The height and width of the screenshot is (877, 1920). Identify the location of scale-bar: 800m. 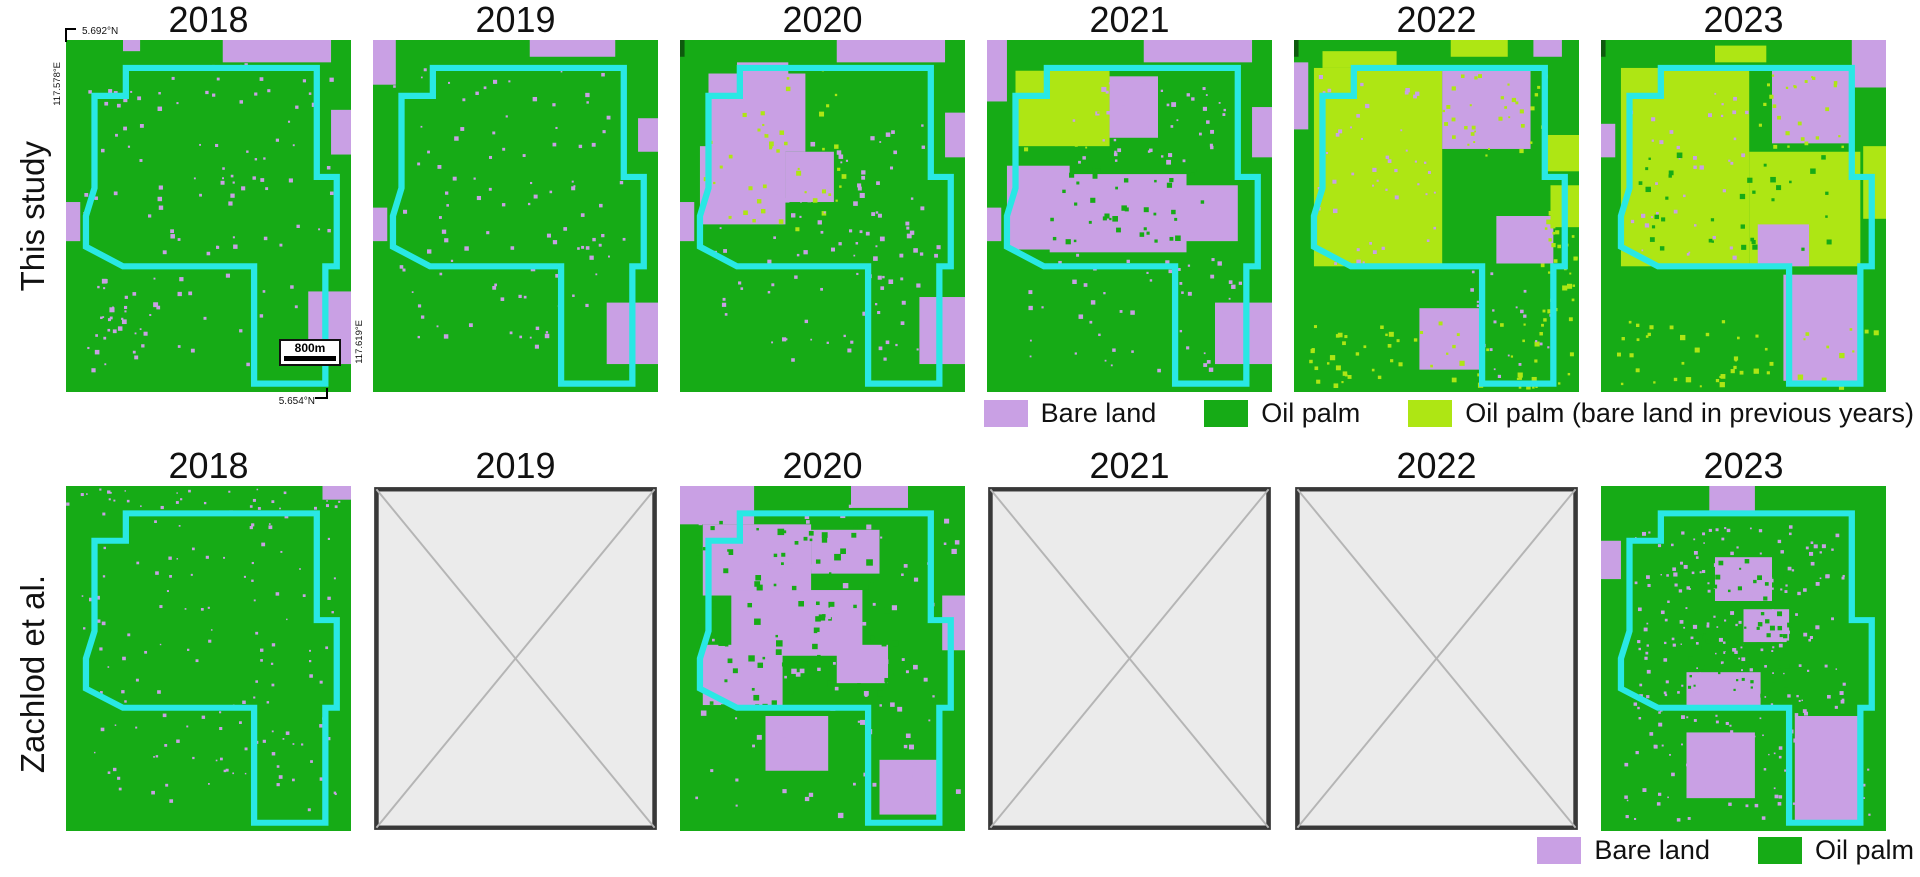
(310, 352).